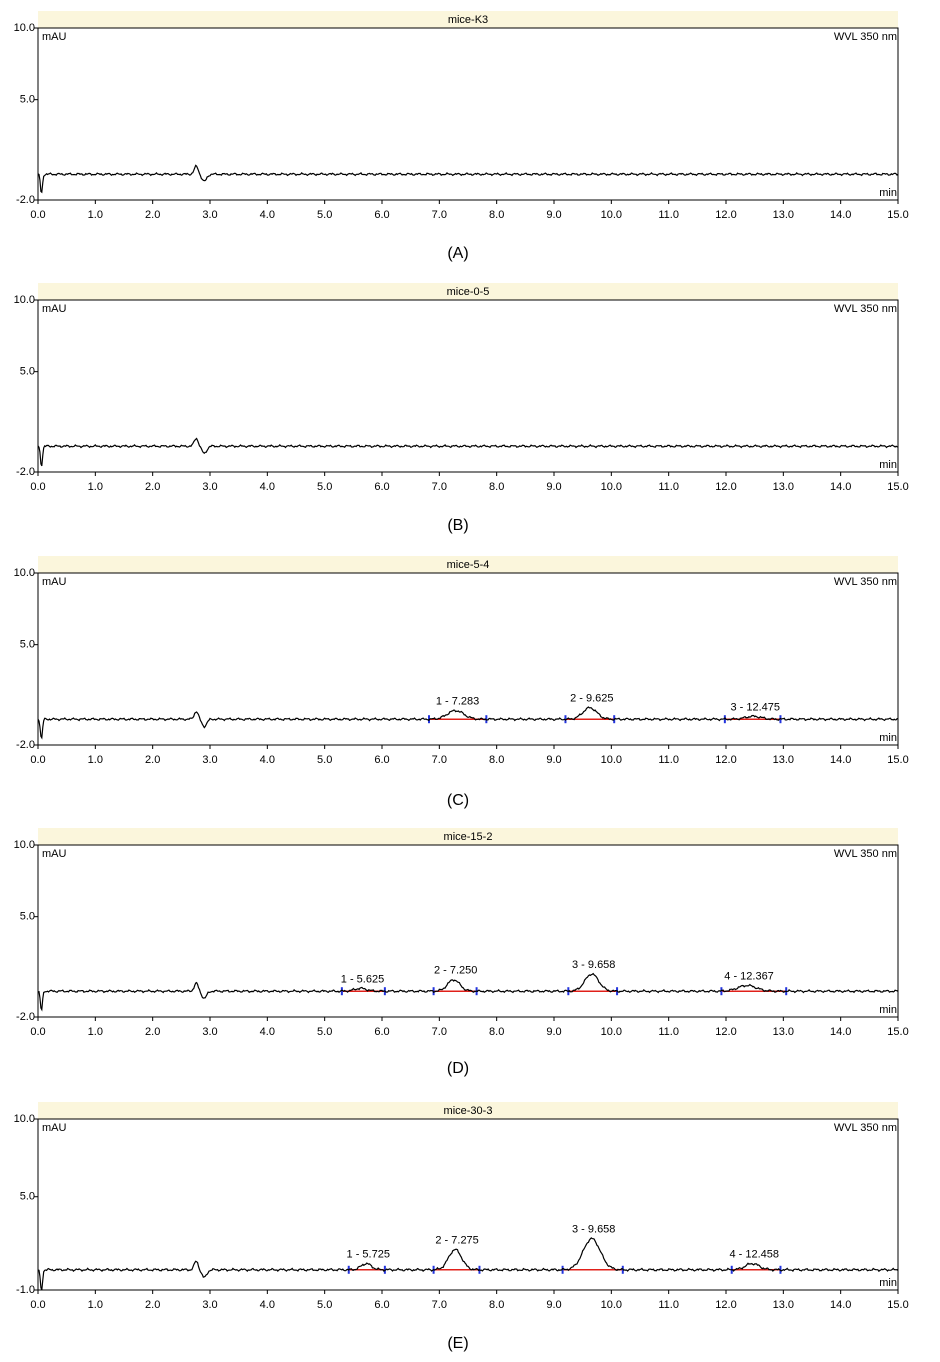 The image size is (940, 1362). What do you see at coordinates (457, 525) in the screenshot?
I see `panel-caption: (B)` at bounding box center [457, 525].